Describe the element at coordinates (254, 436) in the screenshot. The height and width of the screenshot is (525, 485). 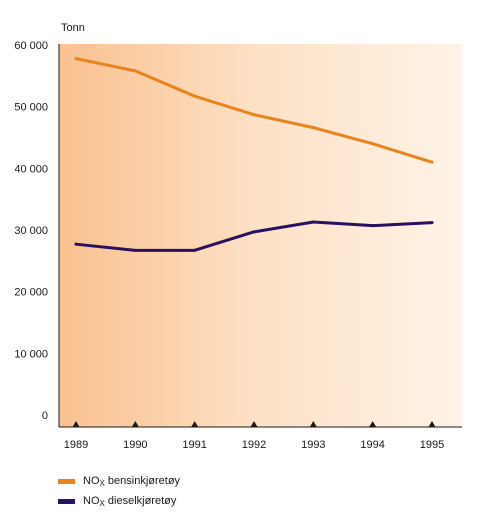
I see `x-axis-ticks: 1989 1990 1991 1992 1993 1994 1995` at that location.